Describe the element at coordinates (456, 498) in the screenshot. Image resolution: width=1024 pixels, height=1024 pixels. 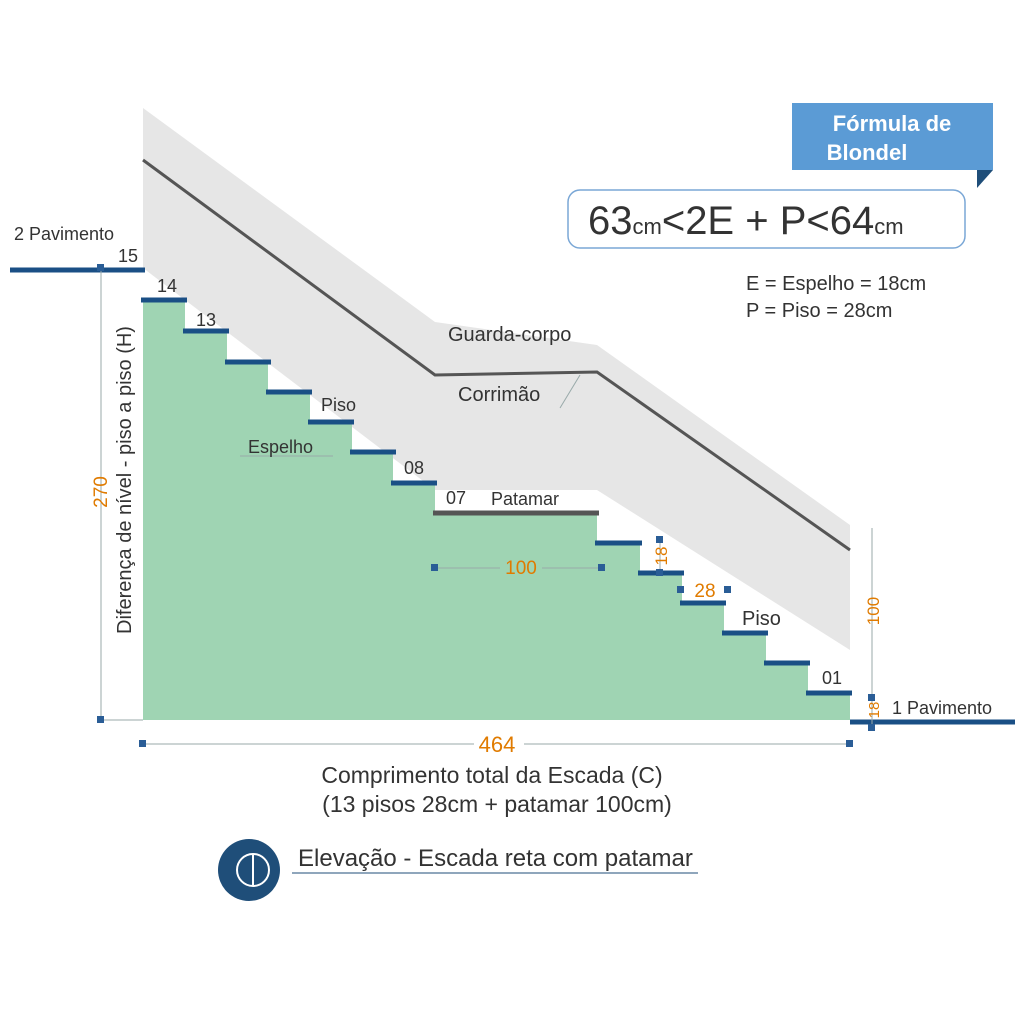
I see `step-number: 07` at that location.